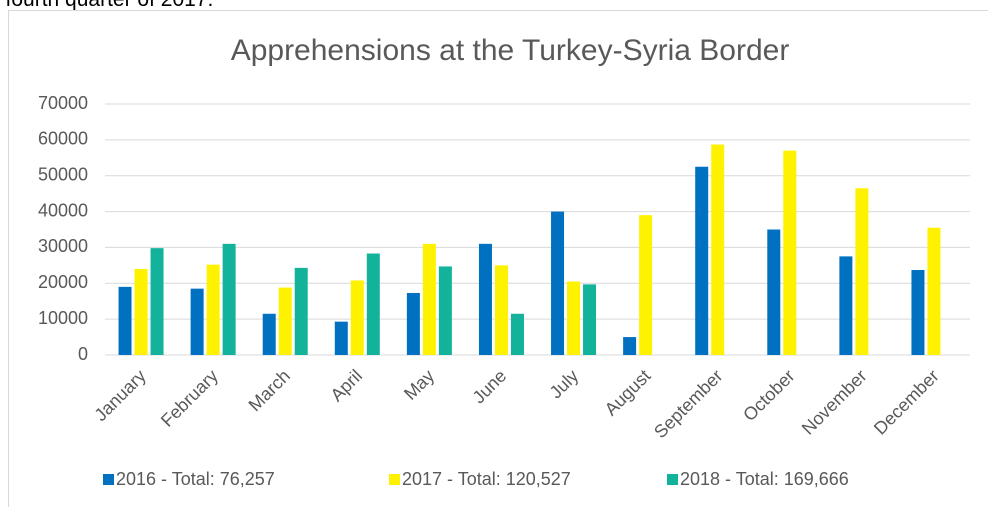 The height and width of the screenshot is (512, 988). Describe the element at coordinates (764, 479) in the screenshot. I see `legend-label: 2018 - Total: 169,666` at that location.